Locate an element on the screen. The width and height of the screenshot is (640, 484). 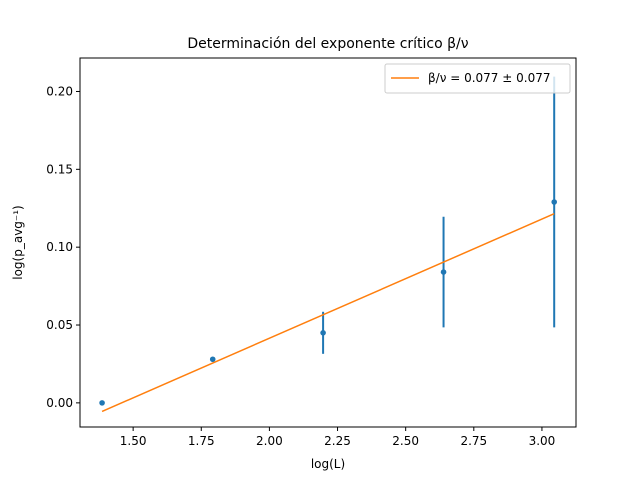
y-tick-label: 0.05 is located at coordinates (59, 325).